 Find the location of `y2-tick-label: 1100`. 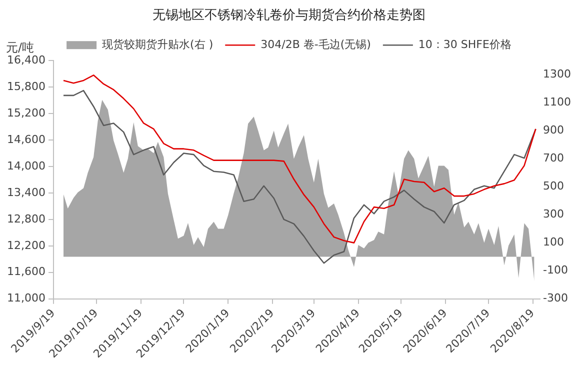

y2-tick-label: 1100 is located at coordinates (557, 102).